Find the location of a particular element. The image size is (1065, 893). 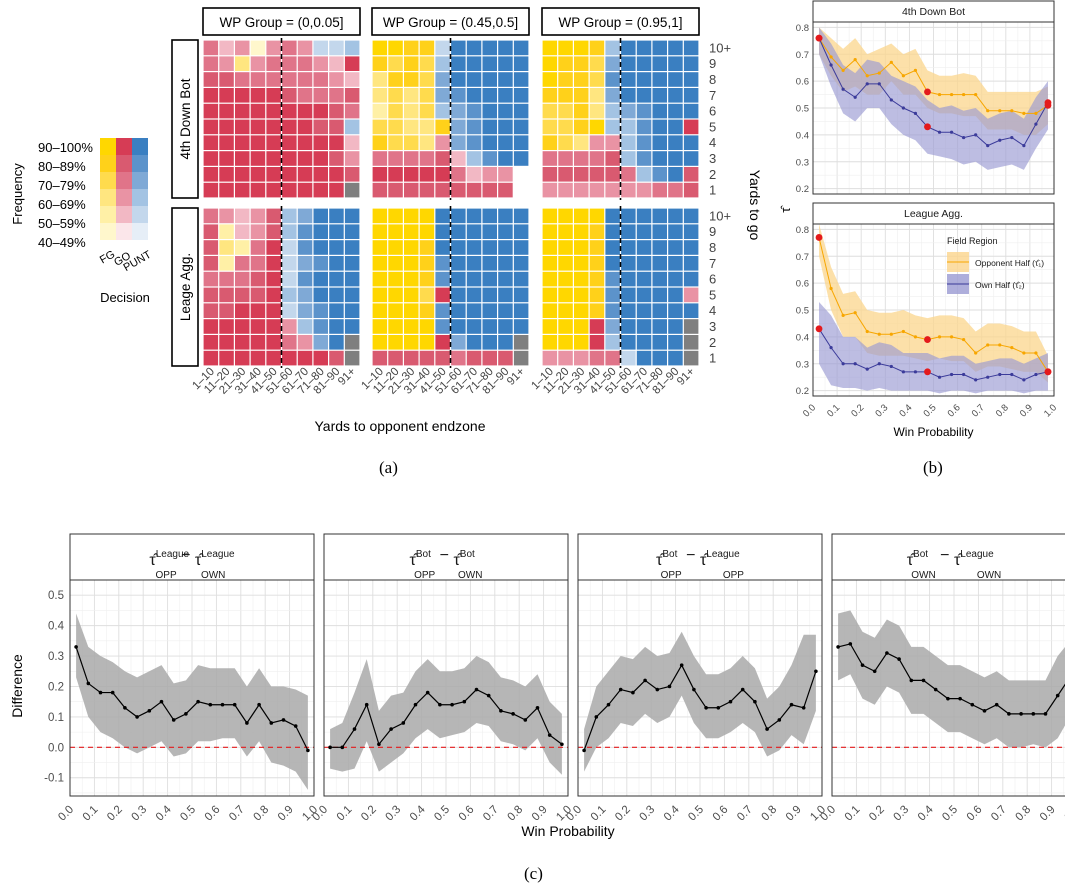

y-tick-label: 10+ is located at coordinates (720, 47).